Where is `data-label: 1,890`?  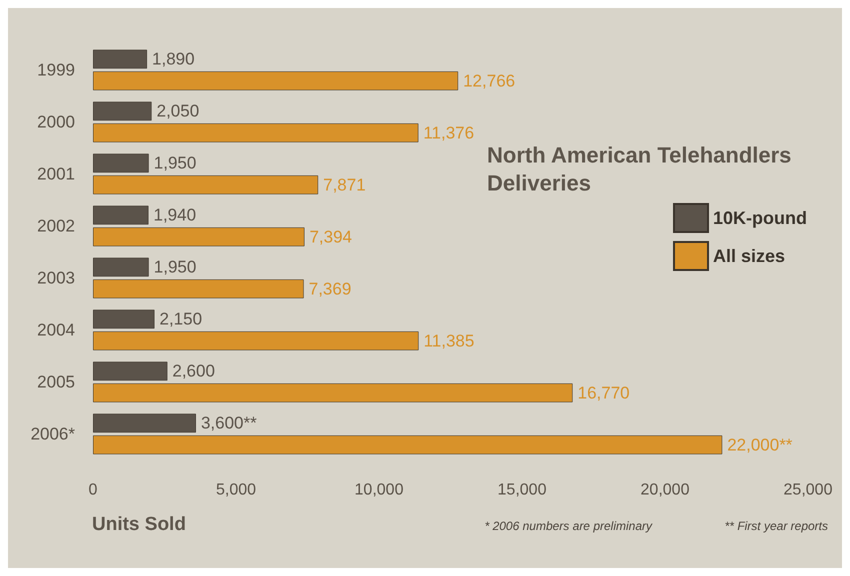 data-label: 1,890 is located at coordinates (173, 59).